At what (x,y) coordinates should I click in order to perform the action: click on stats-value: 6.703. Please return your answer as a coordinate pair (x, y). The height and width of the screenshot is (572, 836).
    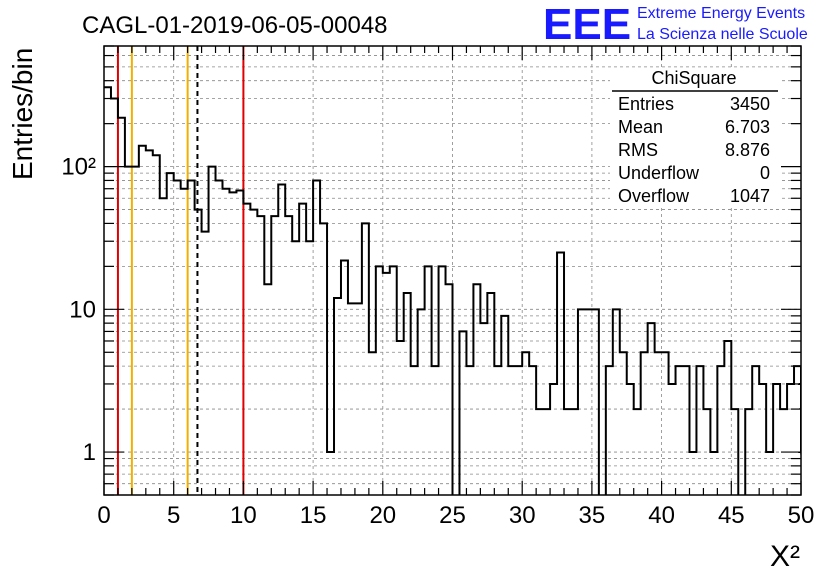
    Looking at the image, I should click on (747, 127).